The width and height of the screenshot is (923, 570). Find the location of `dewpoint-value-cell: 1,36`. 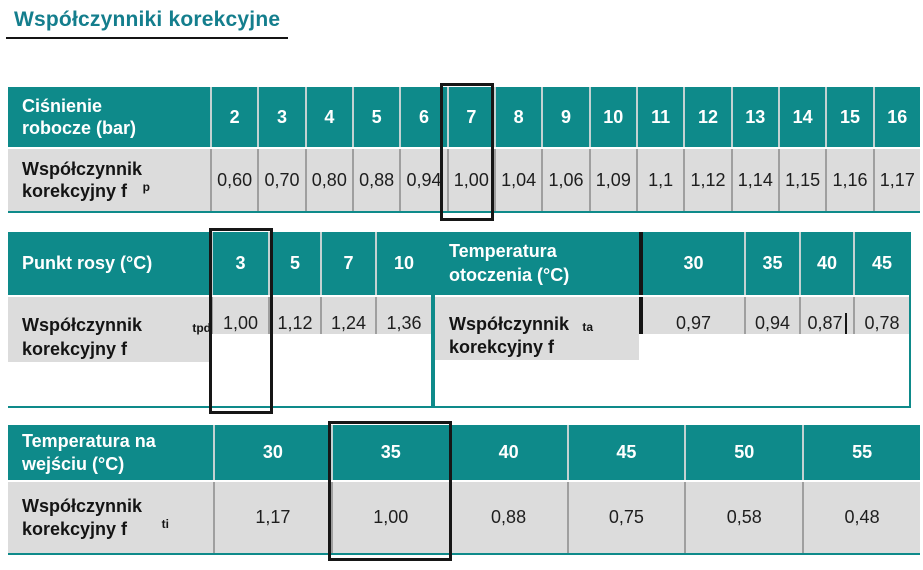

dewpoint-value-cell: 1,36 is located at coordinates (403, 315).